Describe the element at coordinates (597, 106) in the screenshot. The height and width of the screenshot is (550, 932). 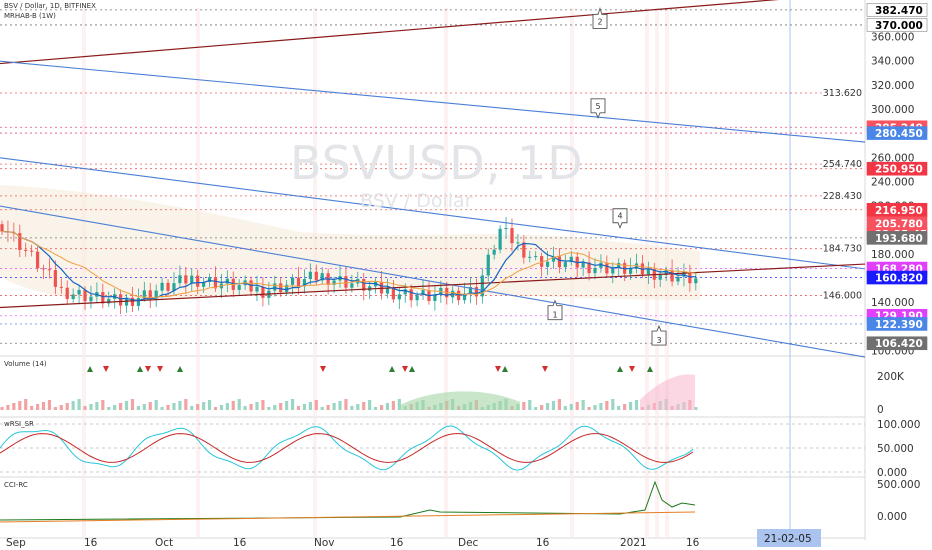
I see `wave-label-text: 5` at that location.